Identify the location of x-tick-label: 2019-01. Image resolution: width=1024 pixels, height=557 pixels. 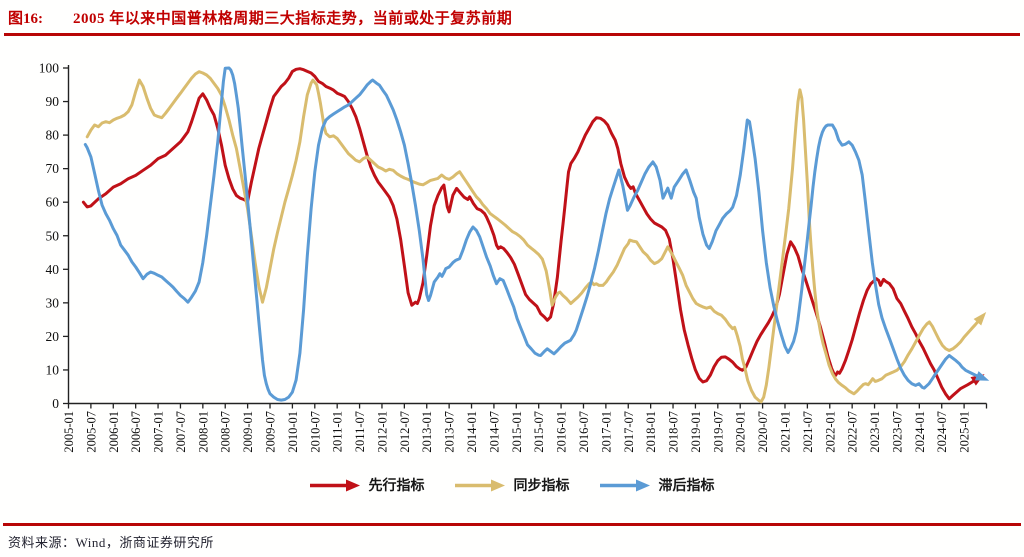
(696, 432).